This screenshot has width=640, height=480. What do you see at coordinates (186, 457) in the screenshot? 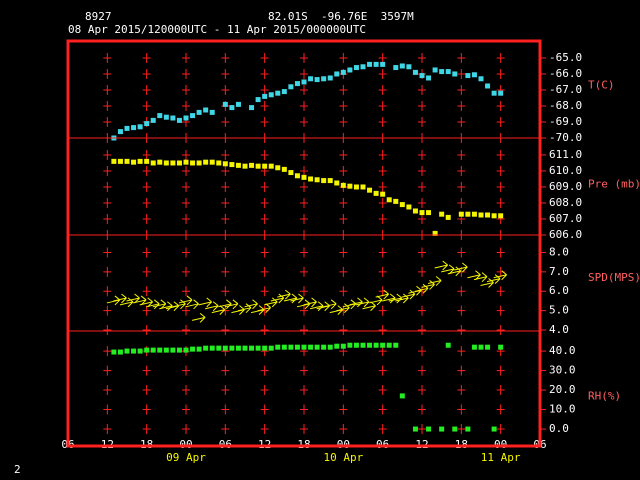
I see `date-label: 09 Apr` at bounding box center [186, 457].